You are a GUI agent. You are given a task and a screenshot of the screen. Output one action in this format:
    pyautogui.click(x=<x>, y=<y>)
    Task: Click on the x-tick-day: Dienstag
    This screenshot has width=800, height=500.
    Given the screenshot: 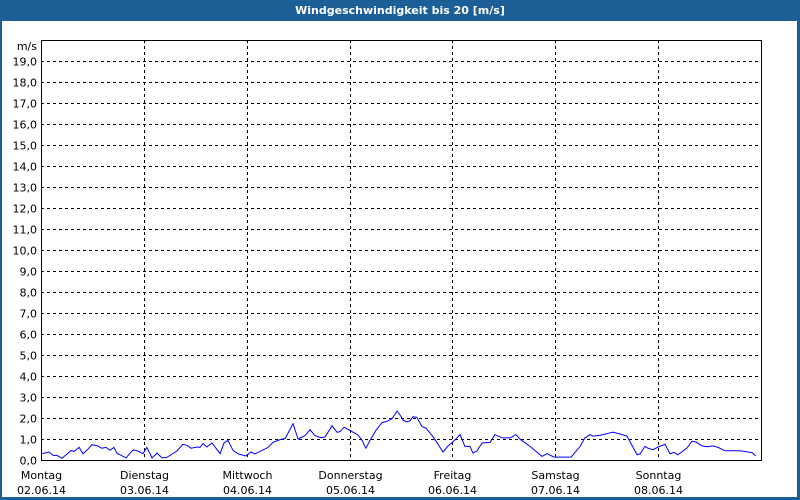 What is the action you would take?
    pyautogui.click(x=144, y=475)
    